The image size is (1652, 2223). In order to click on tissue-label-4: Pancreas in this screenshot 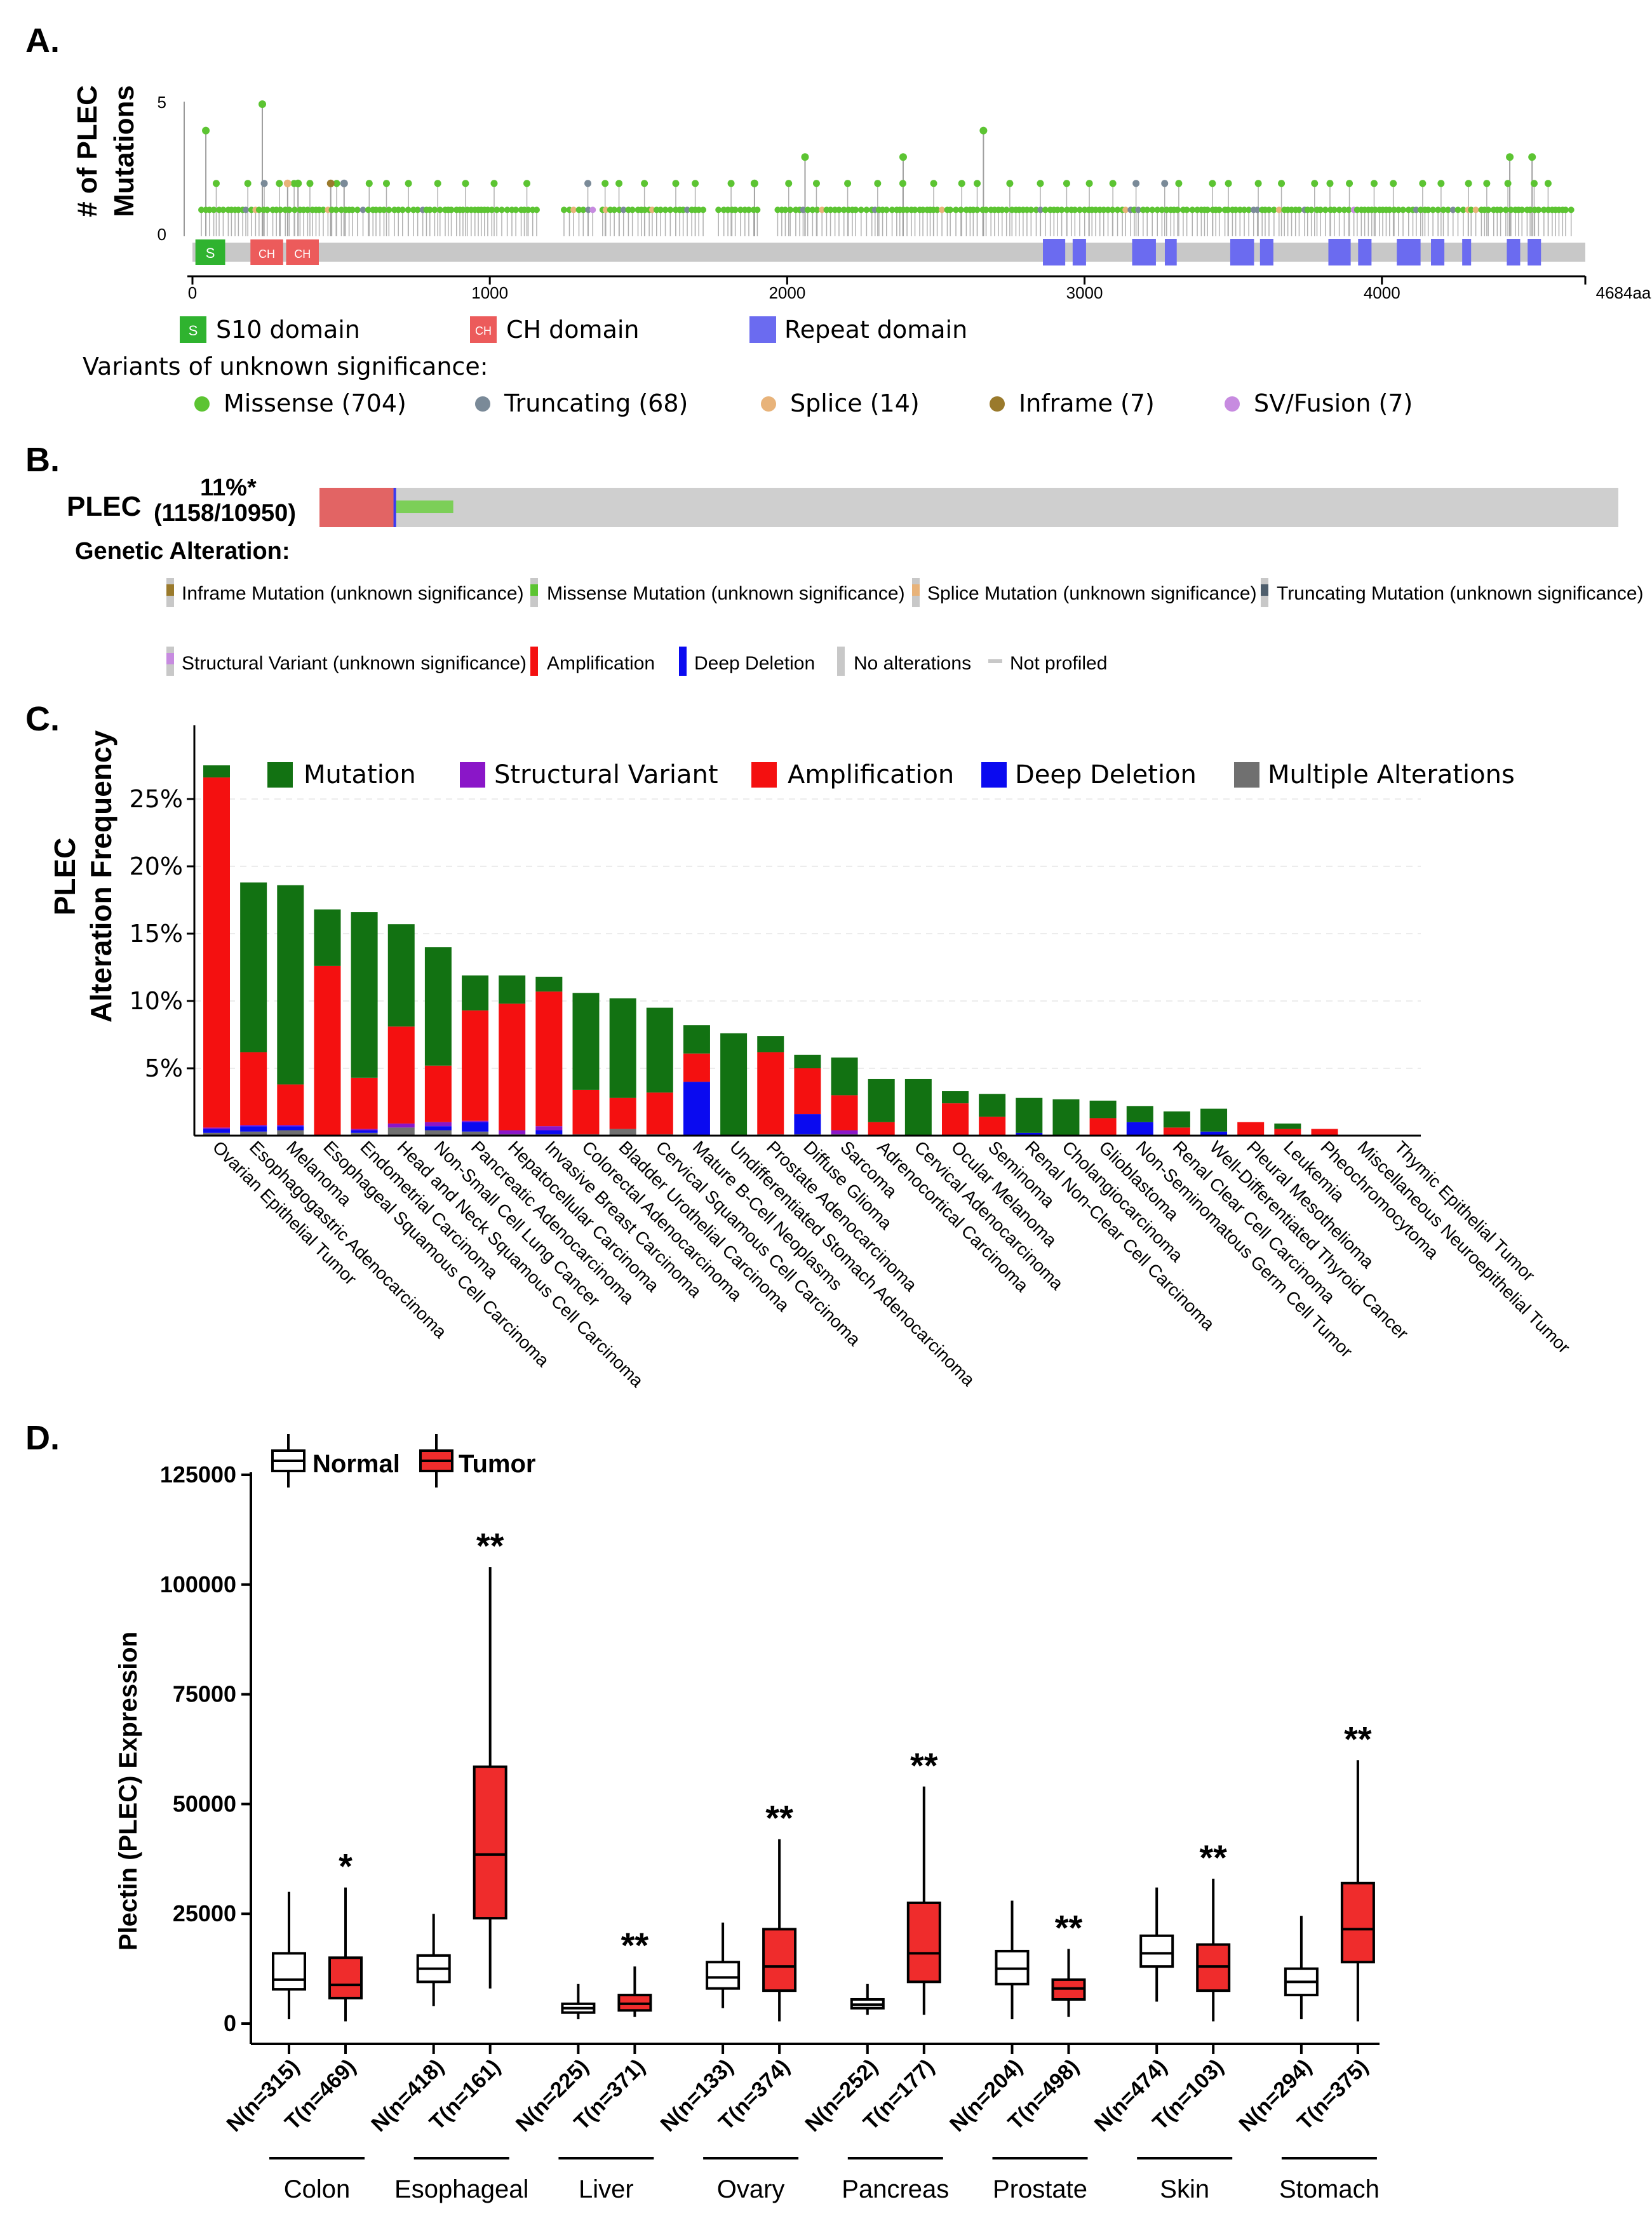, I will do `click(896, 2189)`.